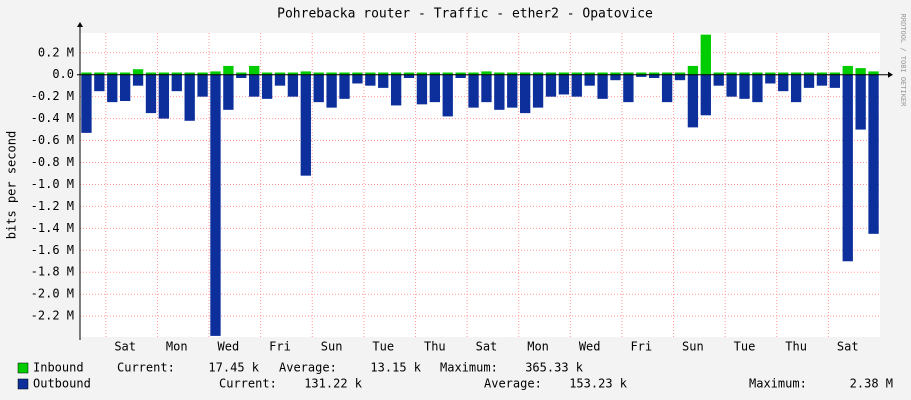 The width and height of the screenshot is (911, 400). Describe the element at coordinates (395, 368) in the screenshot. I see `legend-value: 13.15 k` at that location.